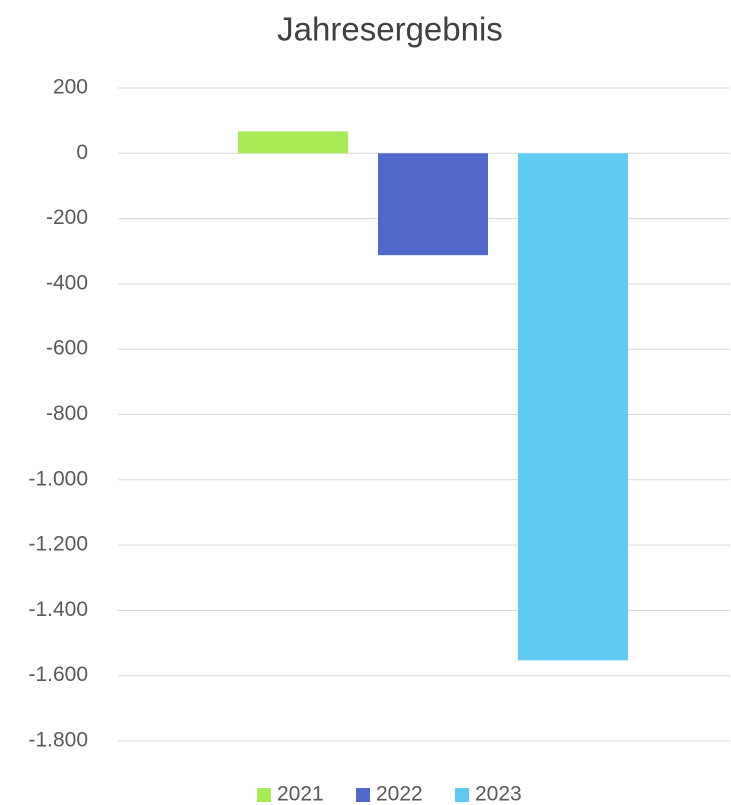 Image resolution: width=731 pixels, height=805 pixels. I want to click on y-tick-label: -1.800, so click(58, 740).